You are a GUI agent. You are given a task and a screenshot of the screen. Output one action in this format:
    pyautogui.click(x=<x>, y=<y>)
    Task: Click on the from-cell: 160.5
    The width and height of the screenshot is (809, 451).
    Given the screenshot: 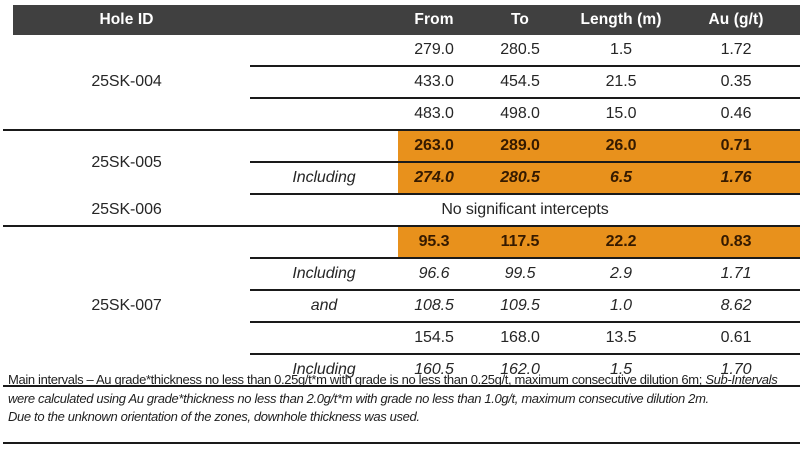 What is the action you would take?
    pyautogui.click(x=434, y=369)
    